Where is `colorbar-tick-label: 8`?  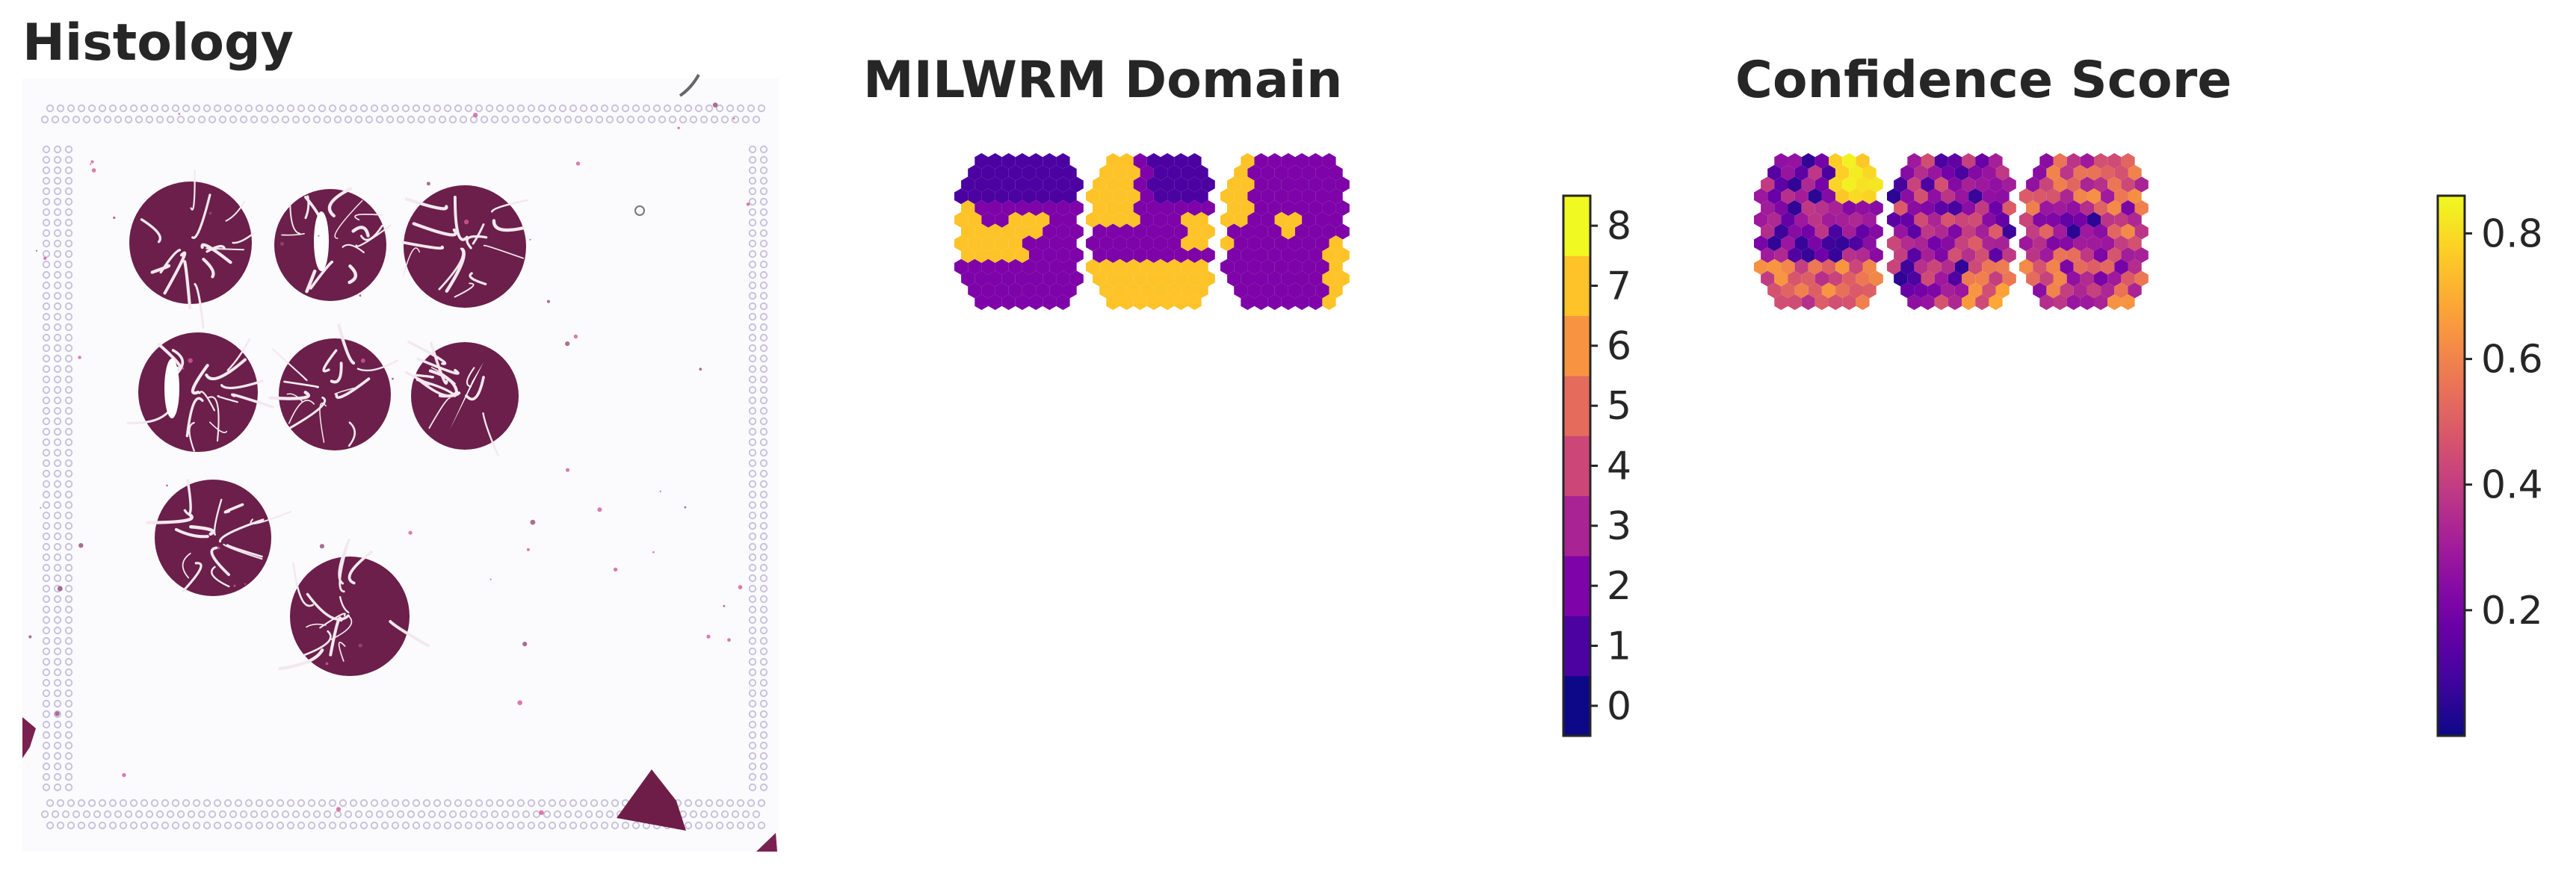 colorbar-tick-label: 8 is located at coordinates (1619, 226).